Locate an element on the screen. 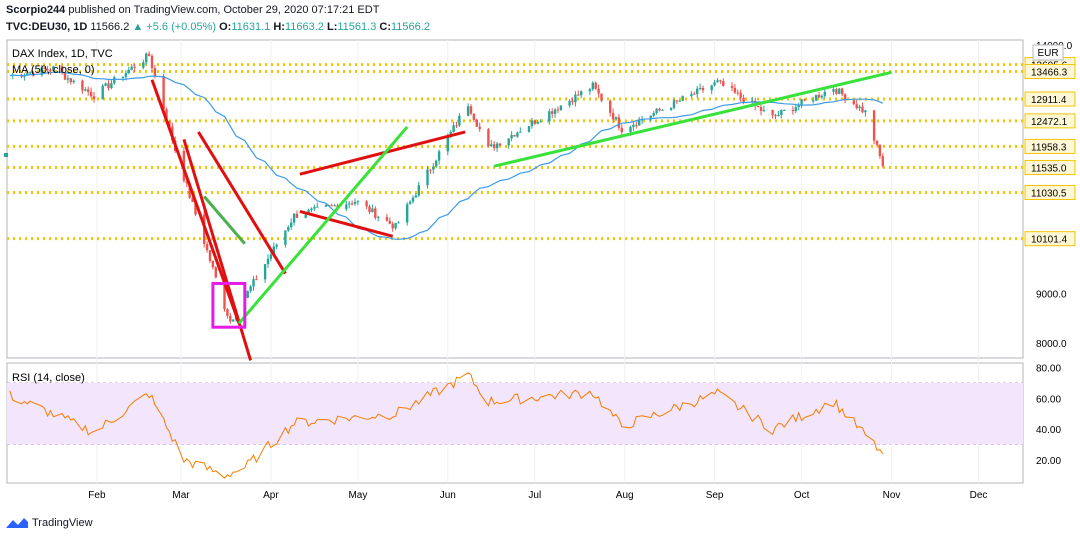 This screenshot has height=542, width=1080. change-arrow-icon: ▲ is located at coordinates (138, 27).